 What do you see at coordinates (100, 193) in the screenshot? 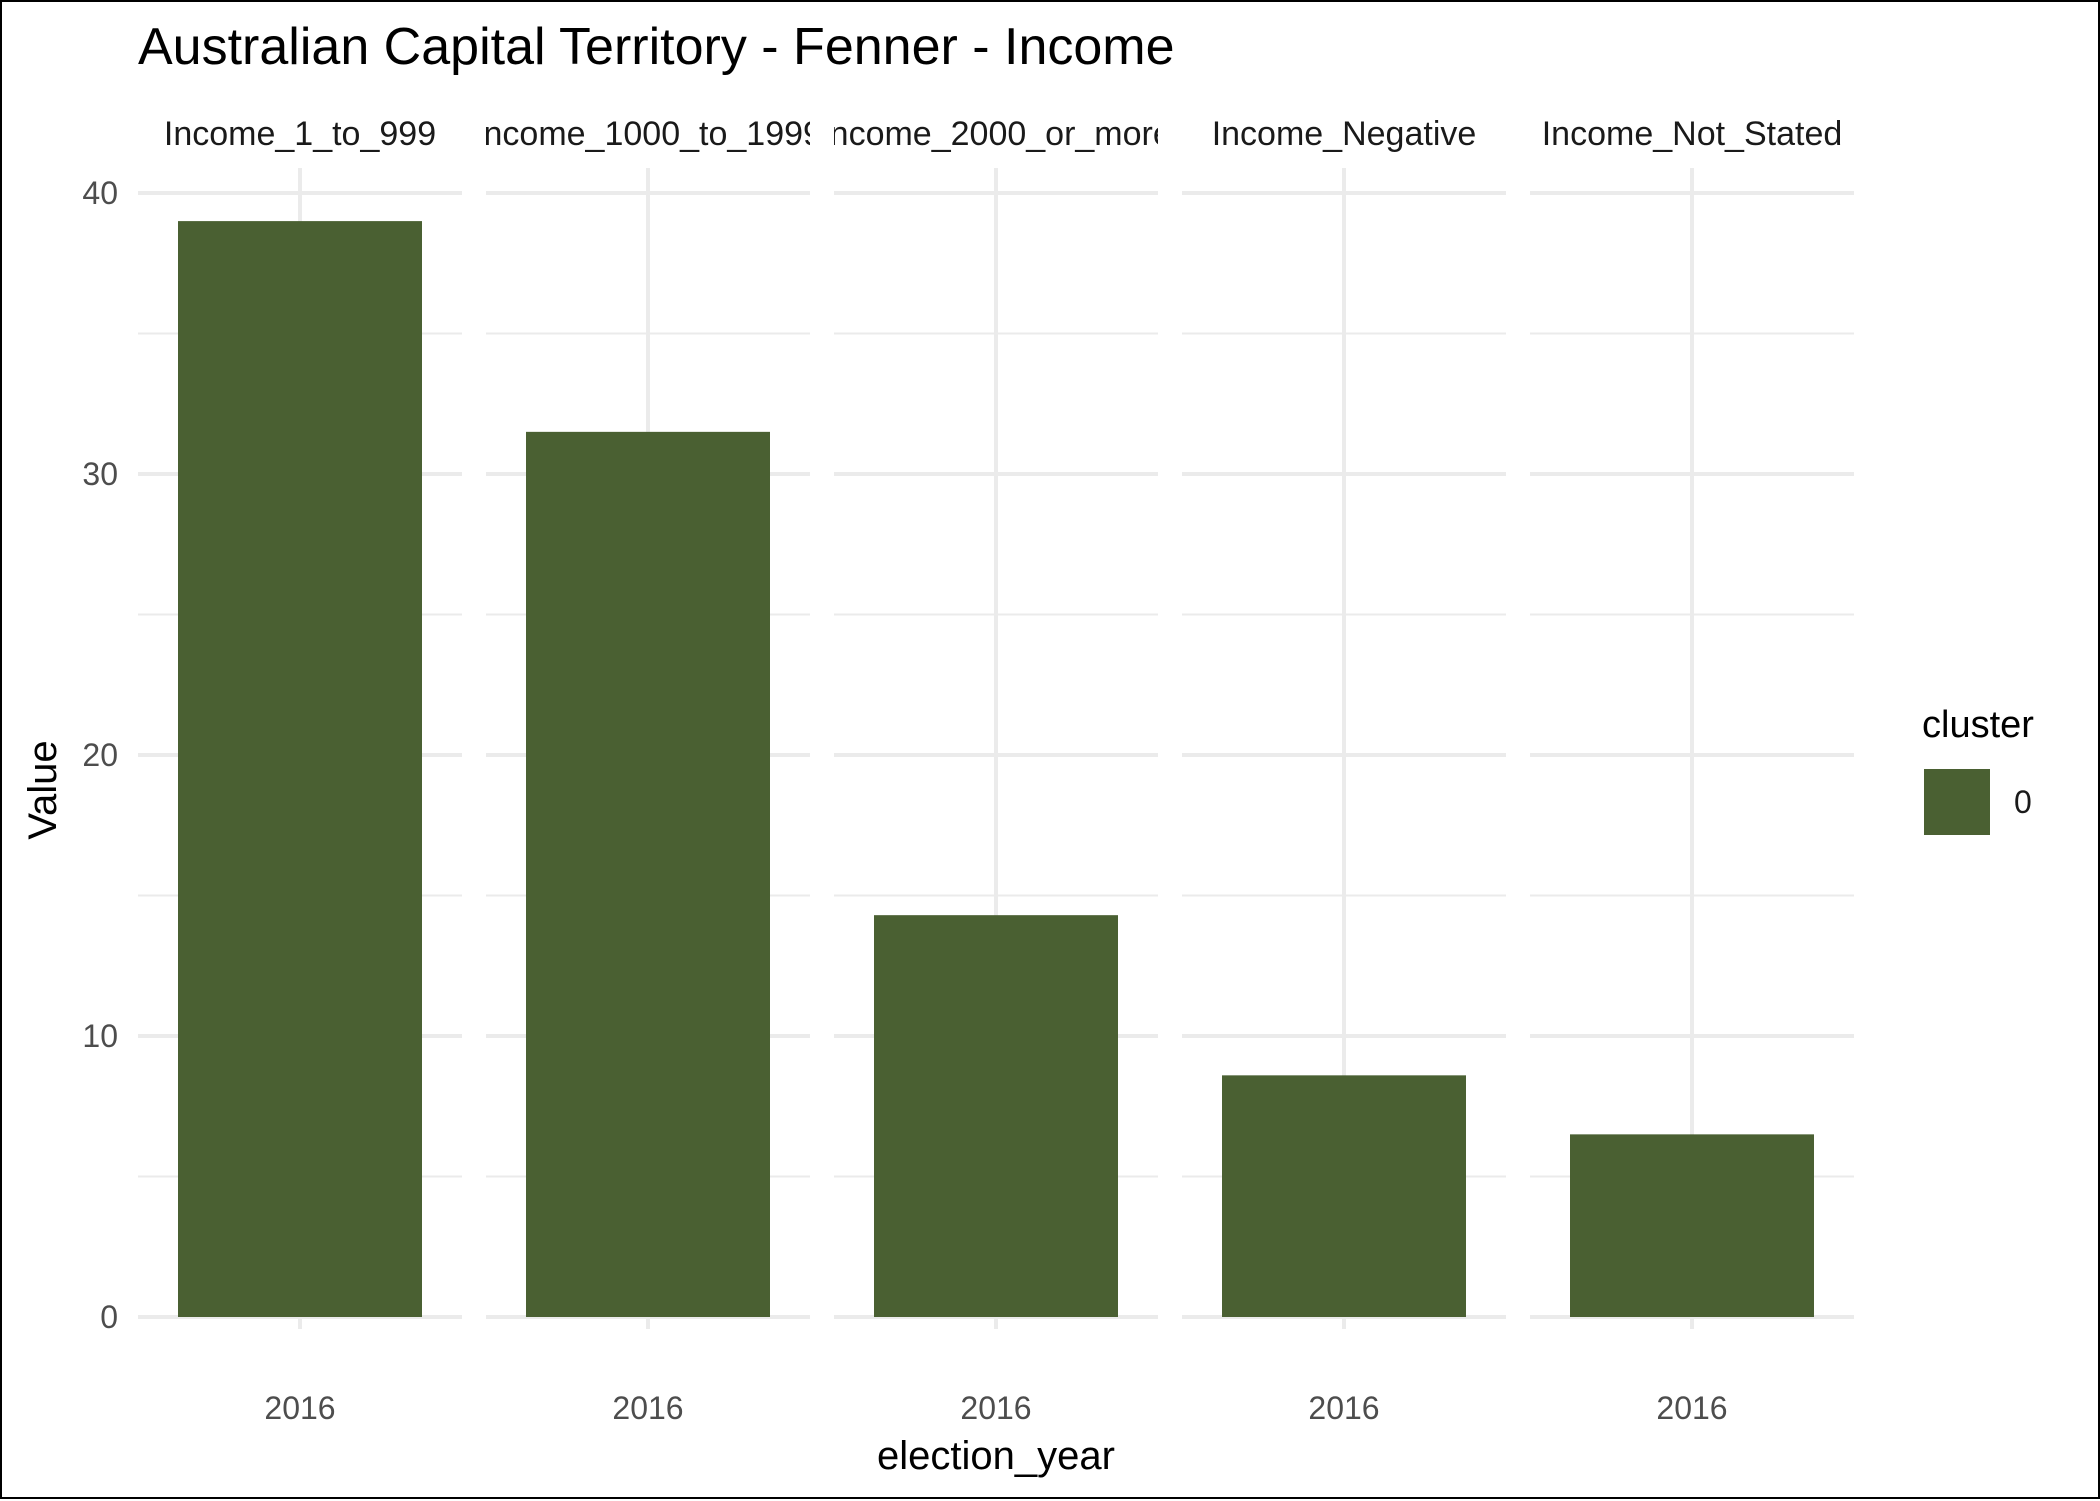
I see `y-tick-label: 40` at bounding box center [100, 193].